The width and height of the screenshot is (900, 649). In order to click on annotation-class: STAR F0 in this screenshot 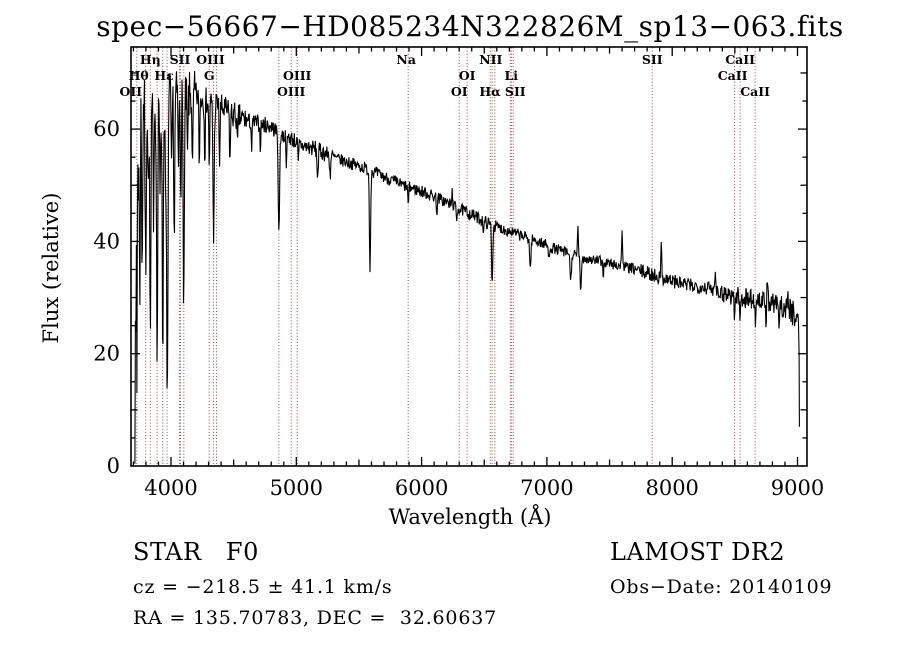, I will do `click(196, 552)`.